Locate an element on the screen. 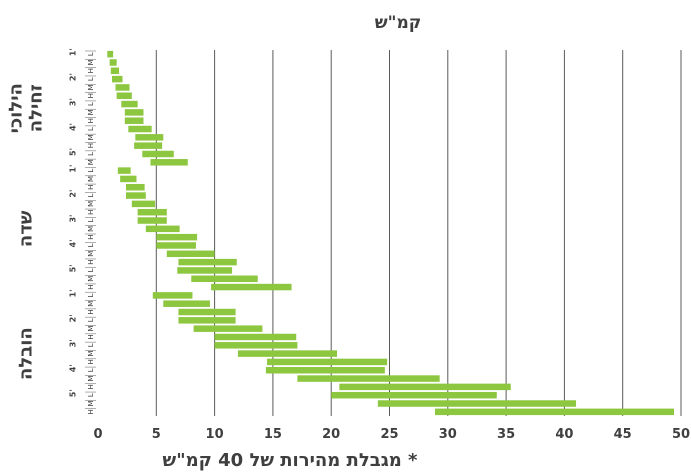  x-tick-label: 25 is located at coordinates (389, 434).